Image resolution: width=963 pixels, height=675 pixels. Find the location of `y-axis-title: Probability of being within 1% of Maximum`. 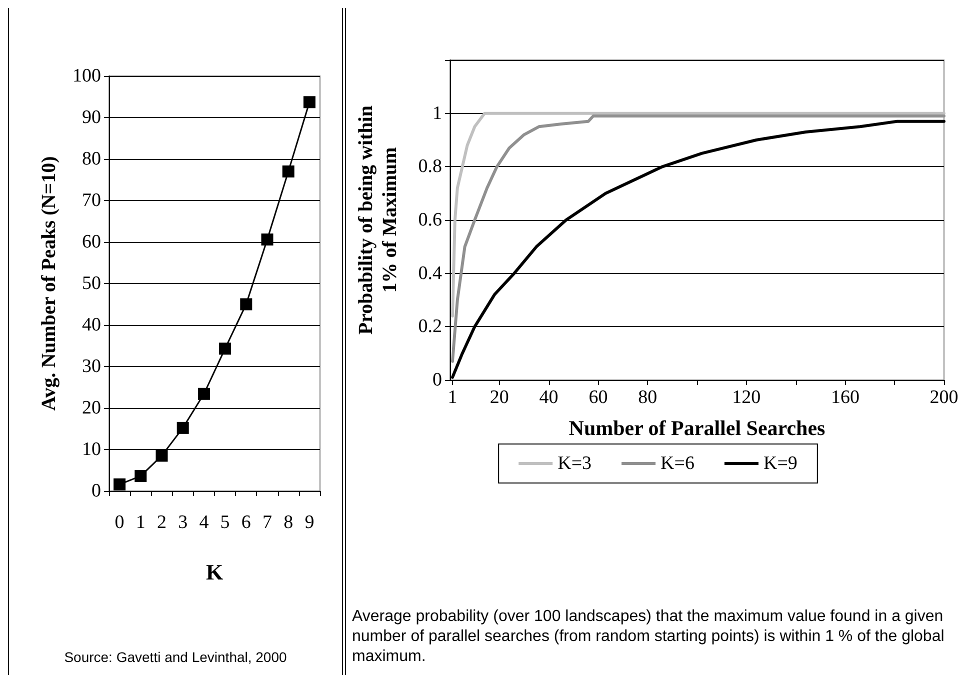

y-axis-title: Probability of being within 1% of Maximum is located at coordinates (378, 220).